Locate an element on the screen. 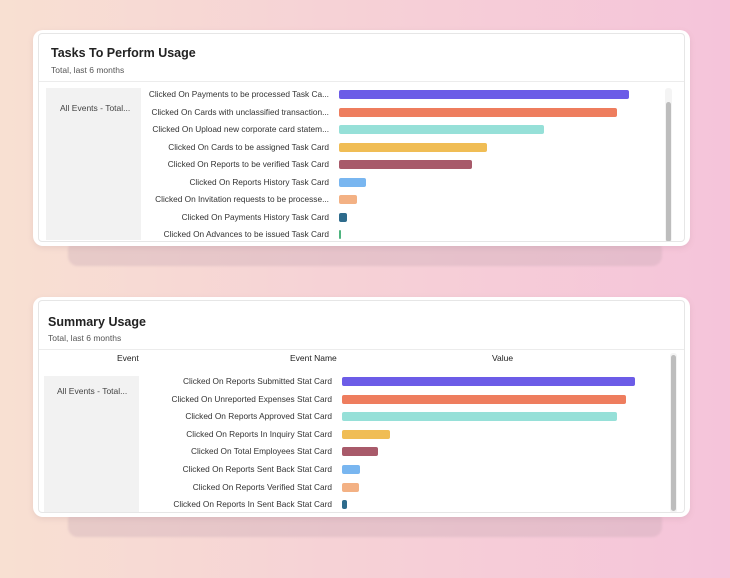  row-label: Clicked On Reports History Task Card is located at coordinates (259, 181).